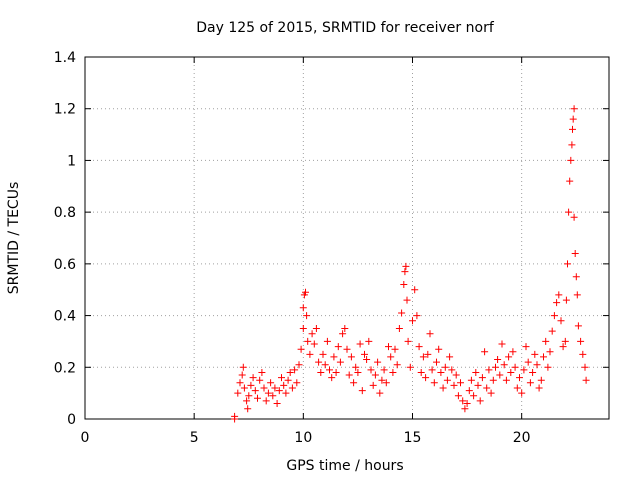  Describe the element at coordinates (85, 438) in the screenshot. I see `x-tick-label: 0` at that location.